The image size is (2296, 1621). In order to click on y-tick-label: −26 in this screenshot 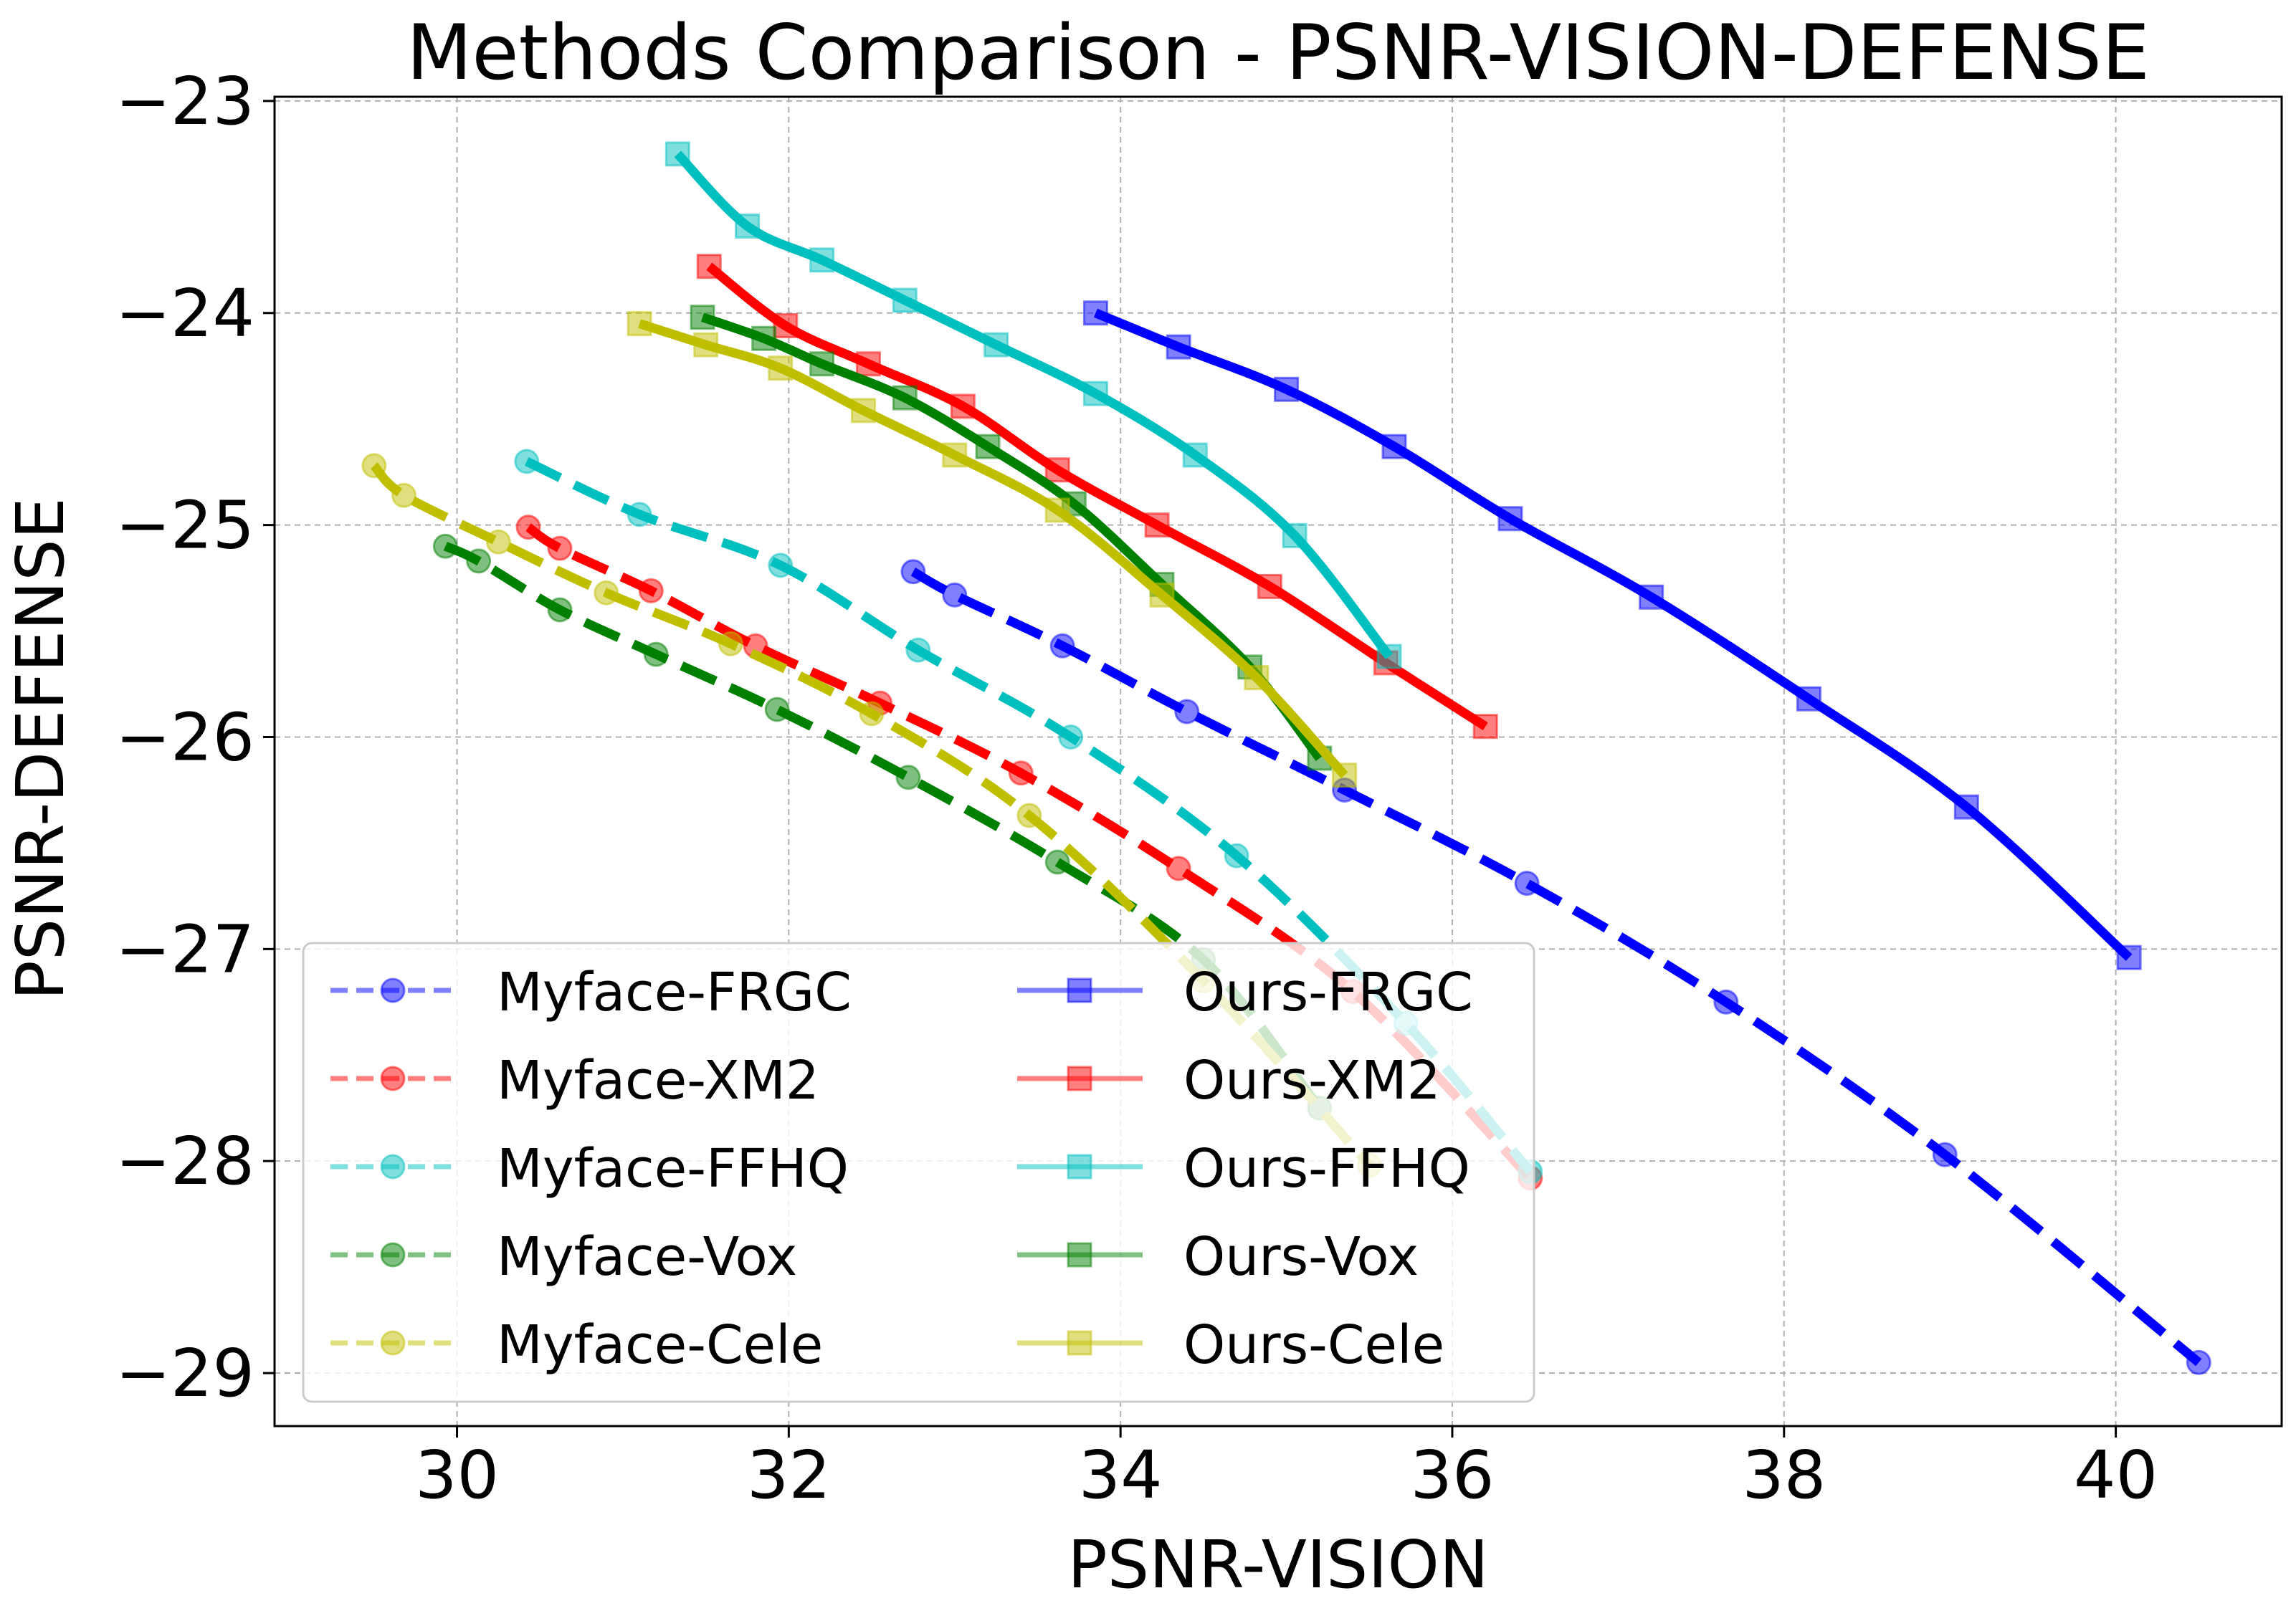, I will do `click(184, 737)`.